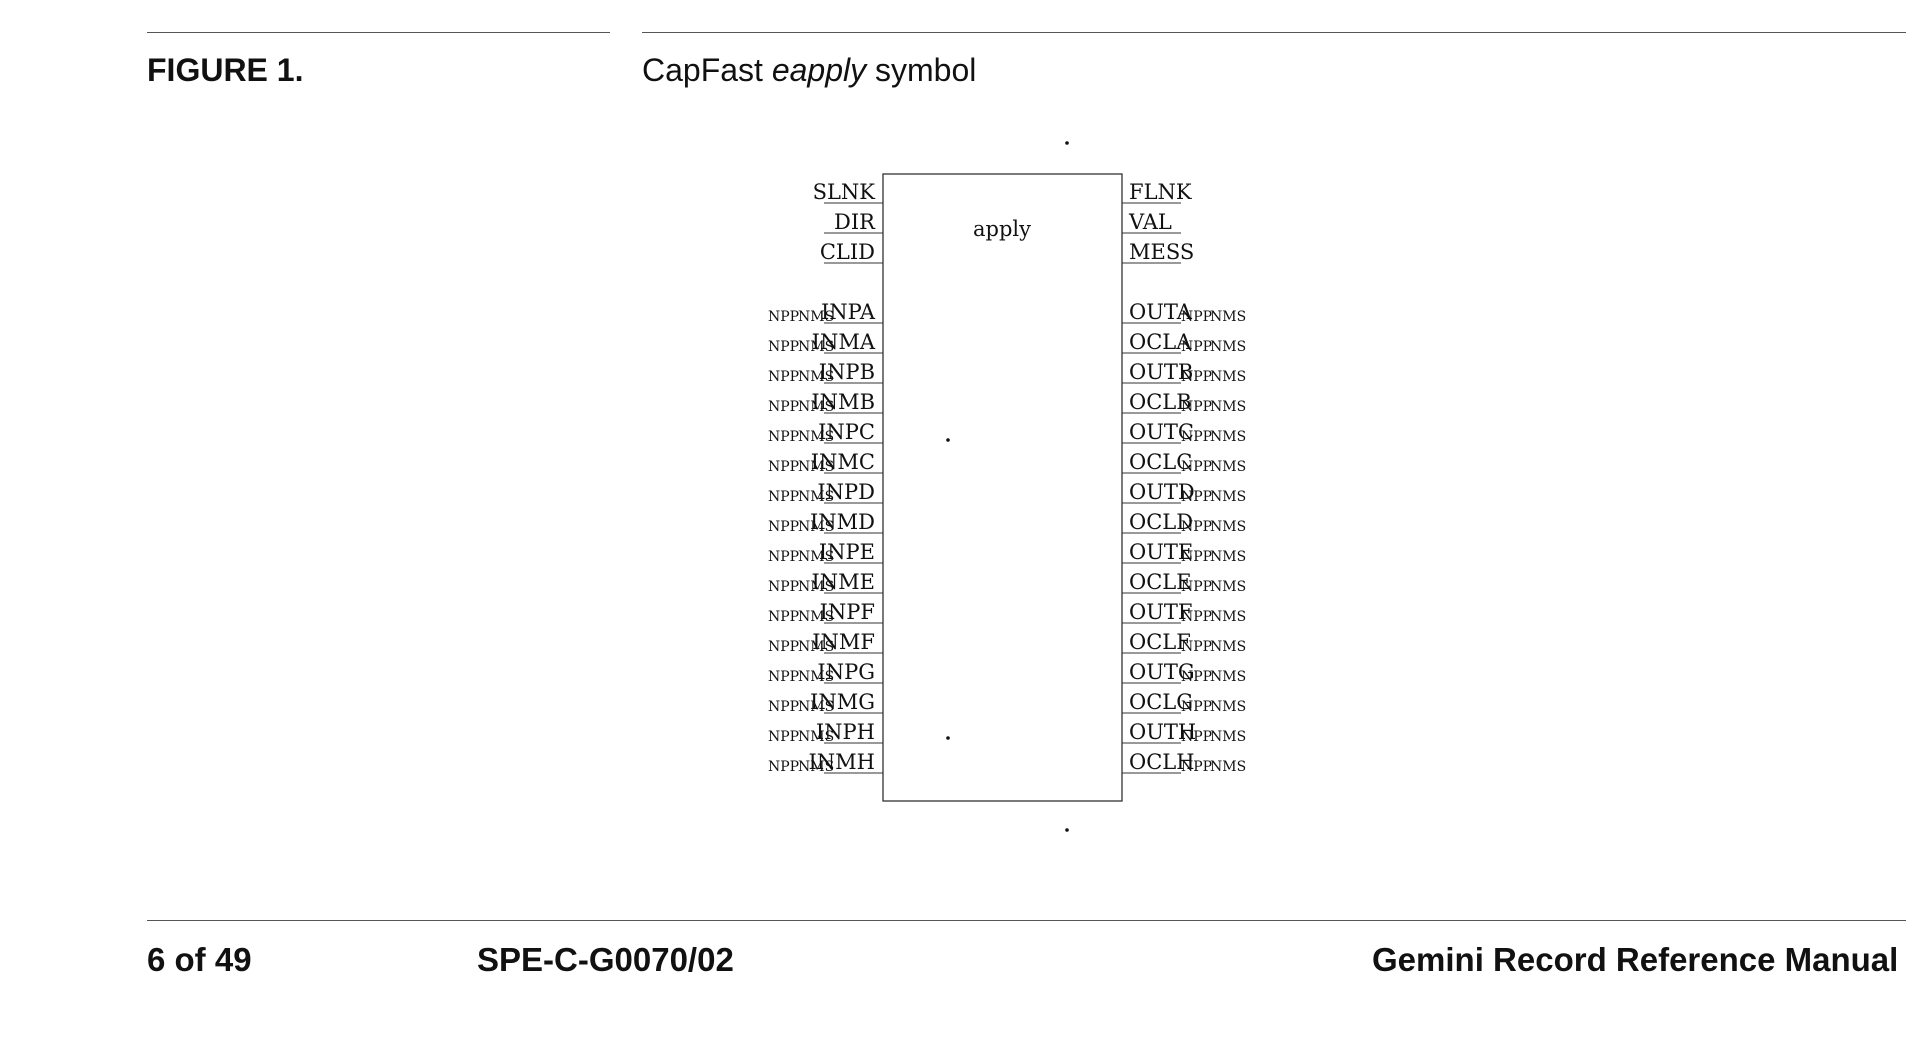  I want to click on port-label-outg: OUTG, so click(1162, 672).